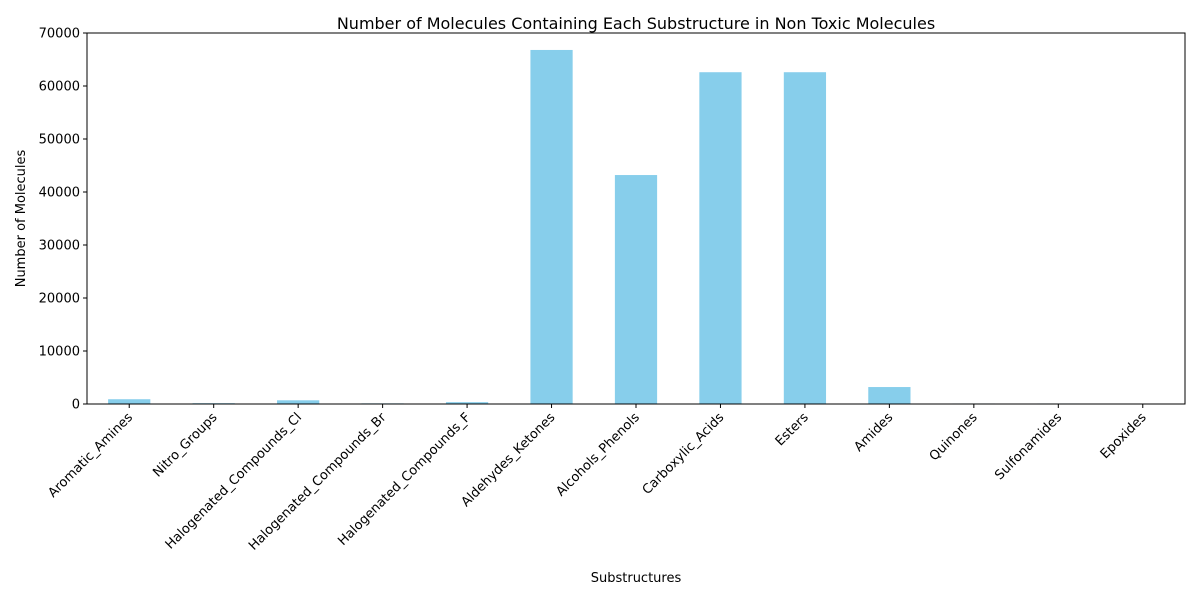  Describe the element at coordinates (318, 482) in the screenshot. I see `x-tick-label: Halogenated_Compounds_Br` at that location.